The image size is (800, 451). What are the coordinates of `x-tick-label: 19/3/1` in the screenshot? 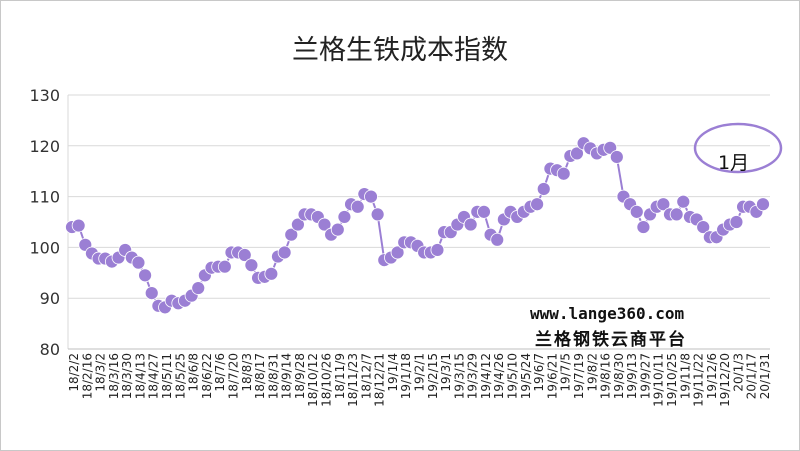 It's located at (446, 372).